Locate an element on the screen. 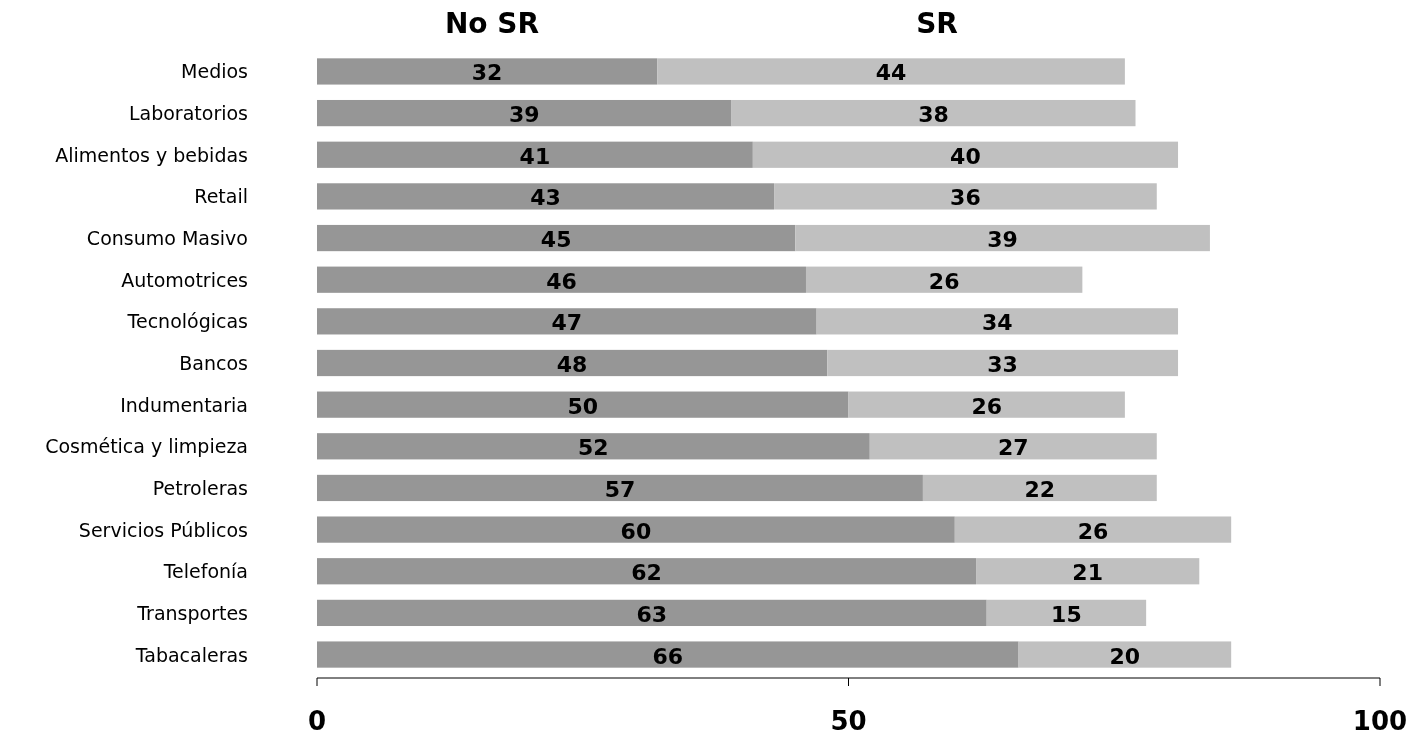 The width and height of the screenshot is (1408, 734). series-label: No SR is located at coordinates (492, 23).